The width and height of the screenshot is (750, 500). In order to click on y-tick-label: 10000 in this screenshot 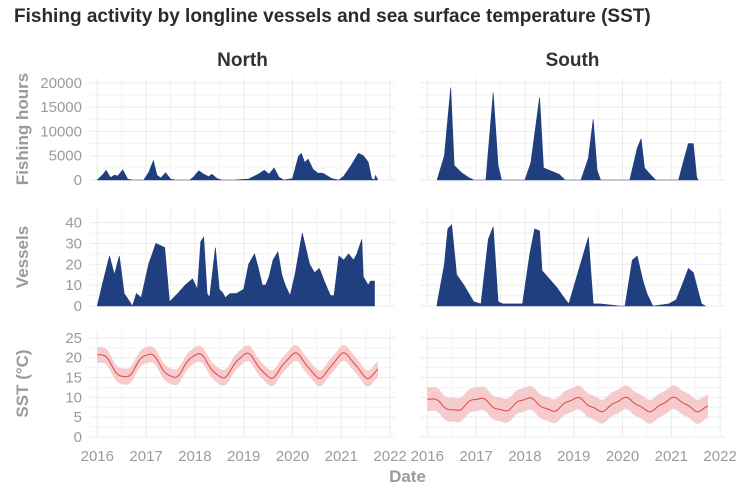, I will do `click(61, 131)`.